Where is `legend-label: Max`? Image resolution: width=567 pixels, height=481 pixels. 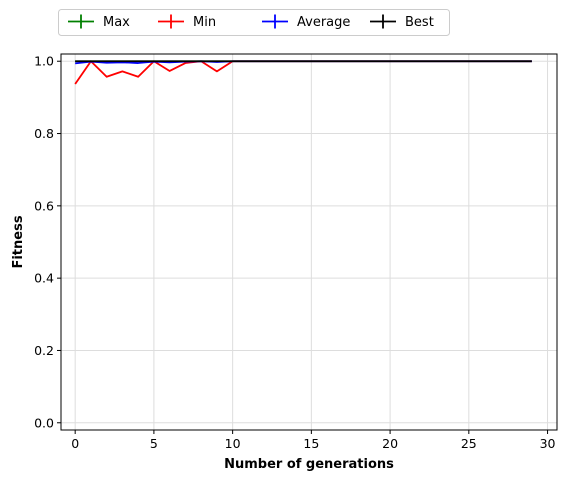 legend-label: Max is located at coordinates (116, 22).